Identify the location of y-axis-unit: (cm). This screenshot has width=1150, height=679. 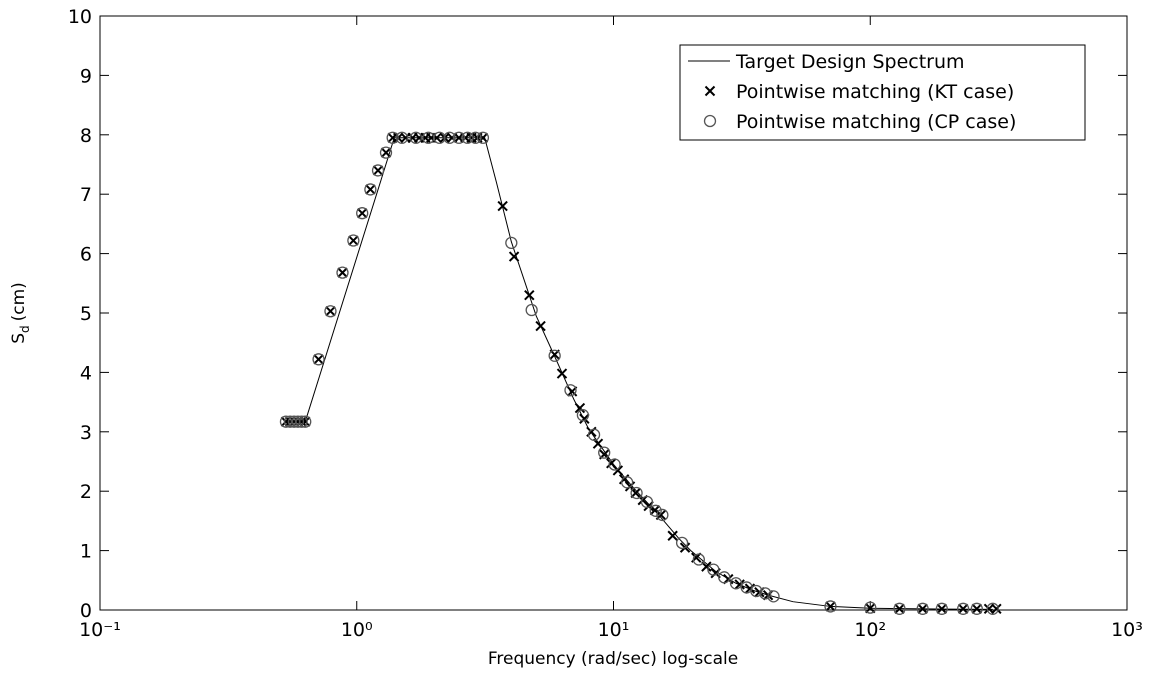
(19, 301).